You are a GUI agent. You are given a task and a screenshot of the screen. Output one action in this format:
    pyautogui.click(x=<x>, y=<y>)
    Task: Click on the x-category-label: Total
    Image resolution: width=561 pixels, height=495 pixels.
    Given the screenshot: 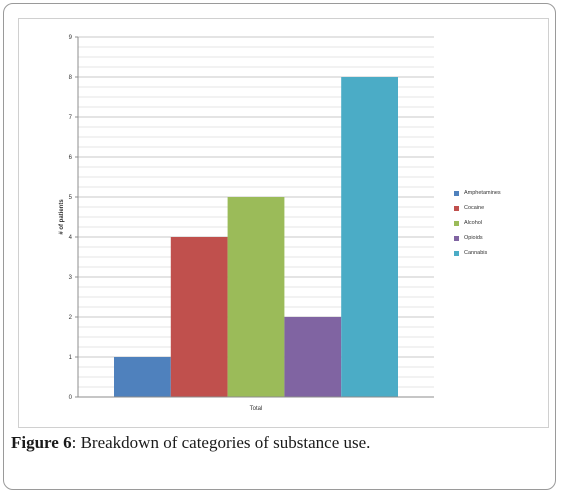 What is the action you would take?
    pyautogui.click(x=256, y=409)
    